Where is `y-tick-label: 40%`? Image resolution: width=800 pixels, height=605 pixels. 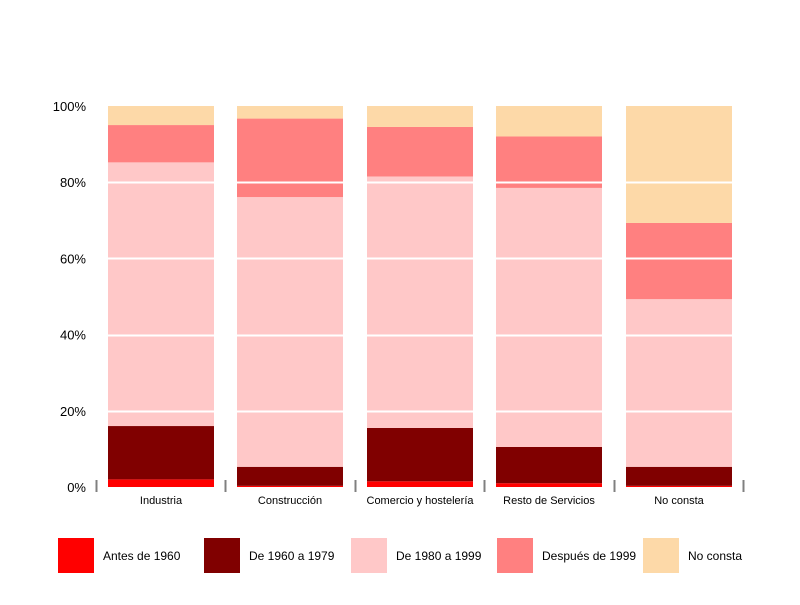
y-tick-label: 40% is located at coordinates (73, 335).